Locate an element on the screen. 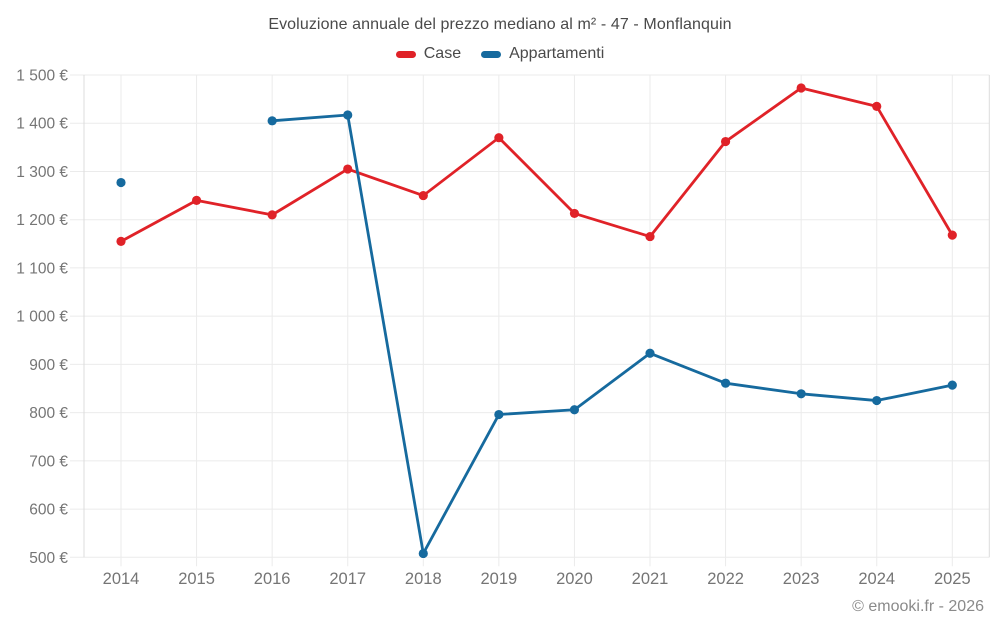  x-tick-label: 2017 is located at coordinates (347, 579).